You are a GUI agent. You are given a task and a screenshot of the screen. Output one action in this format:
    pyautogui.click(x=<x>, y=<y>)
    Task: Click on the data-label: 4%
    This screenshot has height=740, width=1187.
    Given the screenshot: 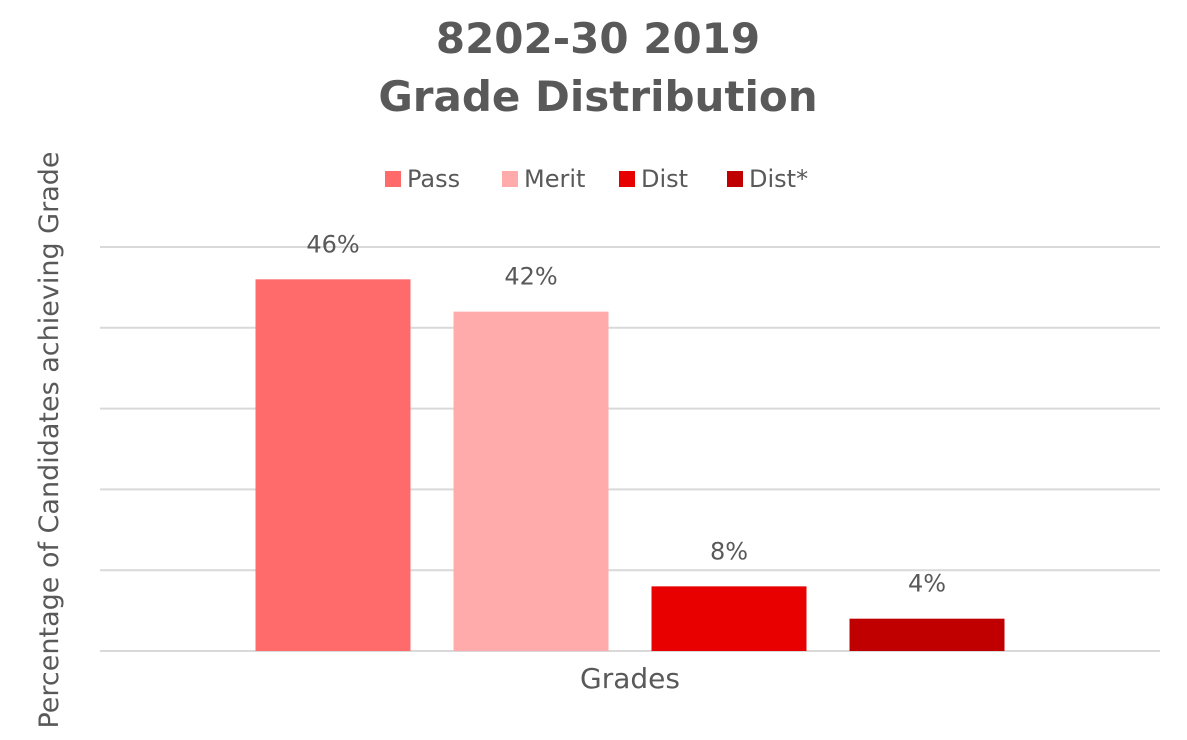 What is the action you would take?
    pyautogui.click(x=927, y=584)
    